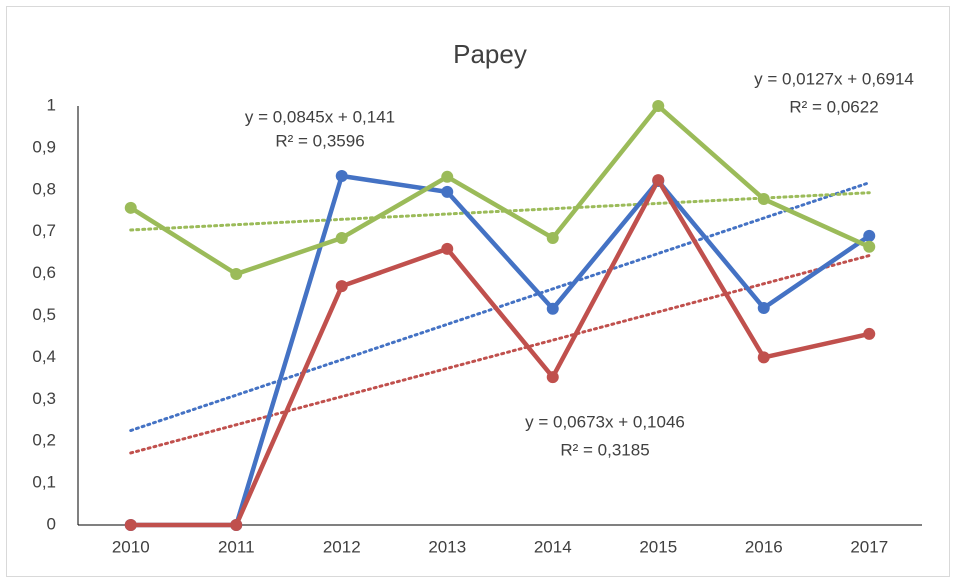 This screenshot has width=956, height=583. What do you see at coordinates (51, 104) in the screenshot?
I see `y-tick-label: 1` at bounding box center [51, 104].